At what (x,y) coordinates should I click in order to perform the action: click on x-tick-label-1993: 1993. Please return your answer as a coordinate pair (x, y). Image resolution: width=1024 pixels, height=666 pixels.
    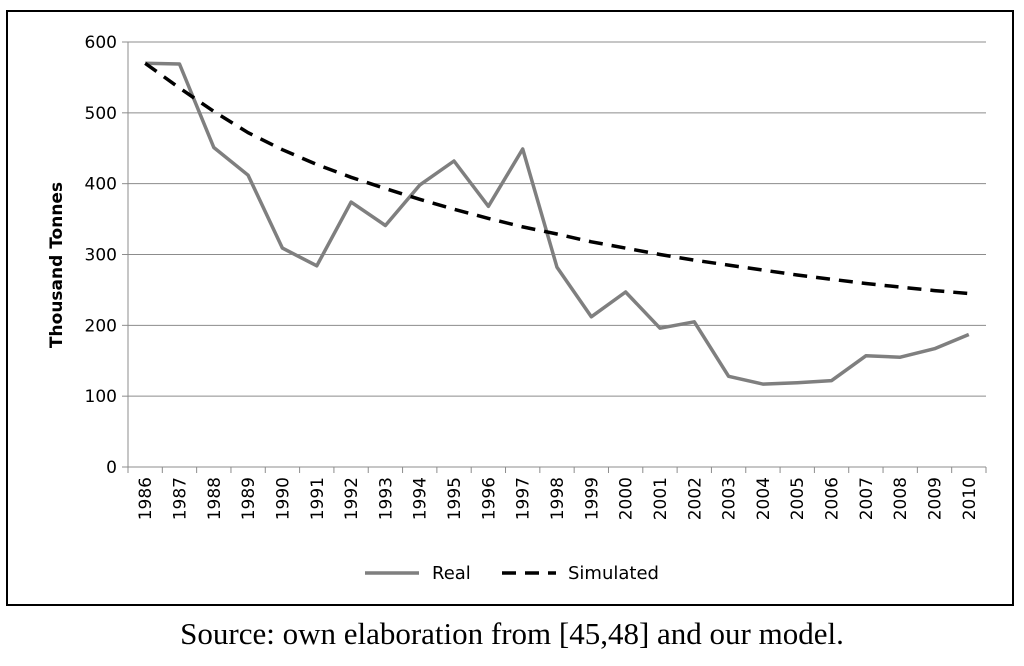
    Looking at the image, I should click on (386, 498).